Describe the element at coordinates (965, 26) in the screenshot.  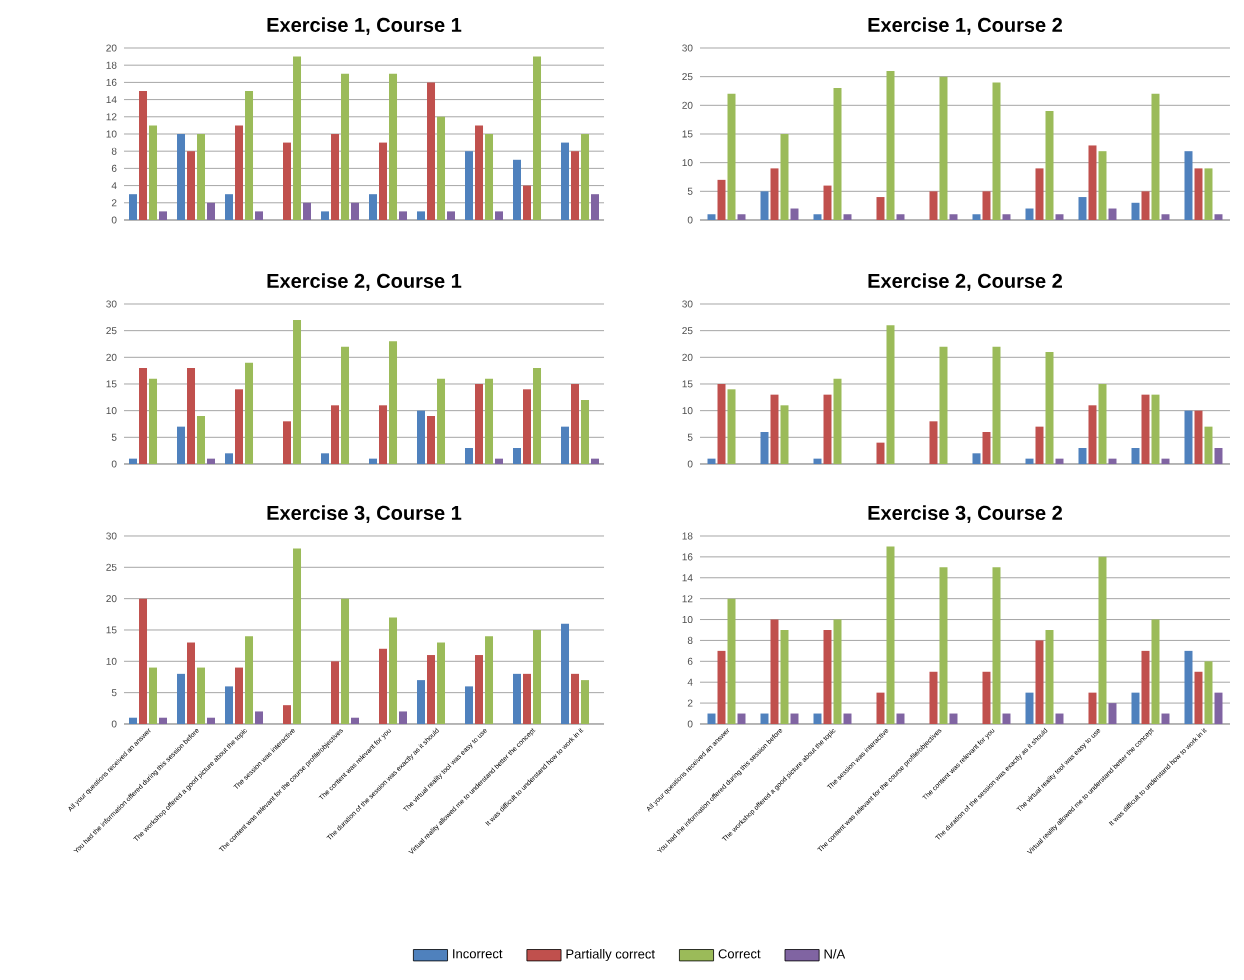
I see `chart-title: Exercise 1, Course 2` at that location.